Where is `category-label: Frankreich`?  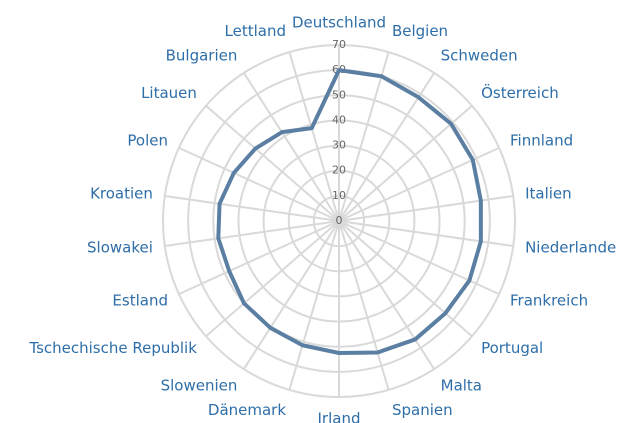 category-label: Frankreich is located at coordinates (549, 300).